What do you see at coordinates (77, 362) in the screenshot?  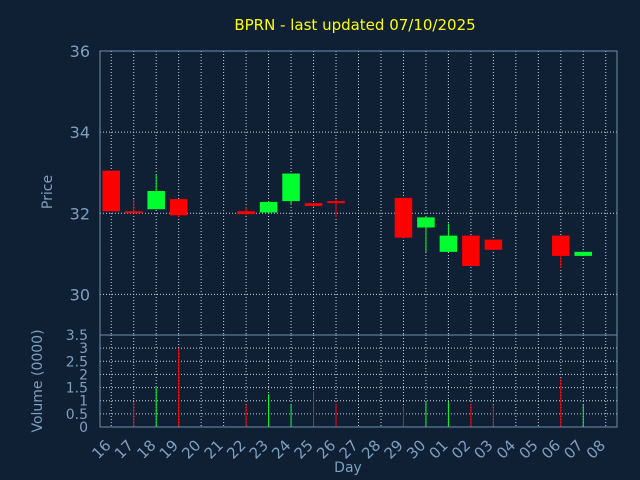 I see `volume-tick-label: 2.5` at bounding box center [77, 362].